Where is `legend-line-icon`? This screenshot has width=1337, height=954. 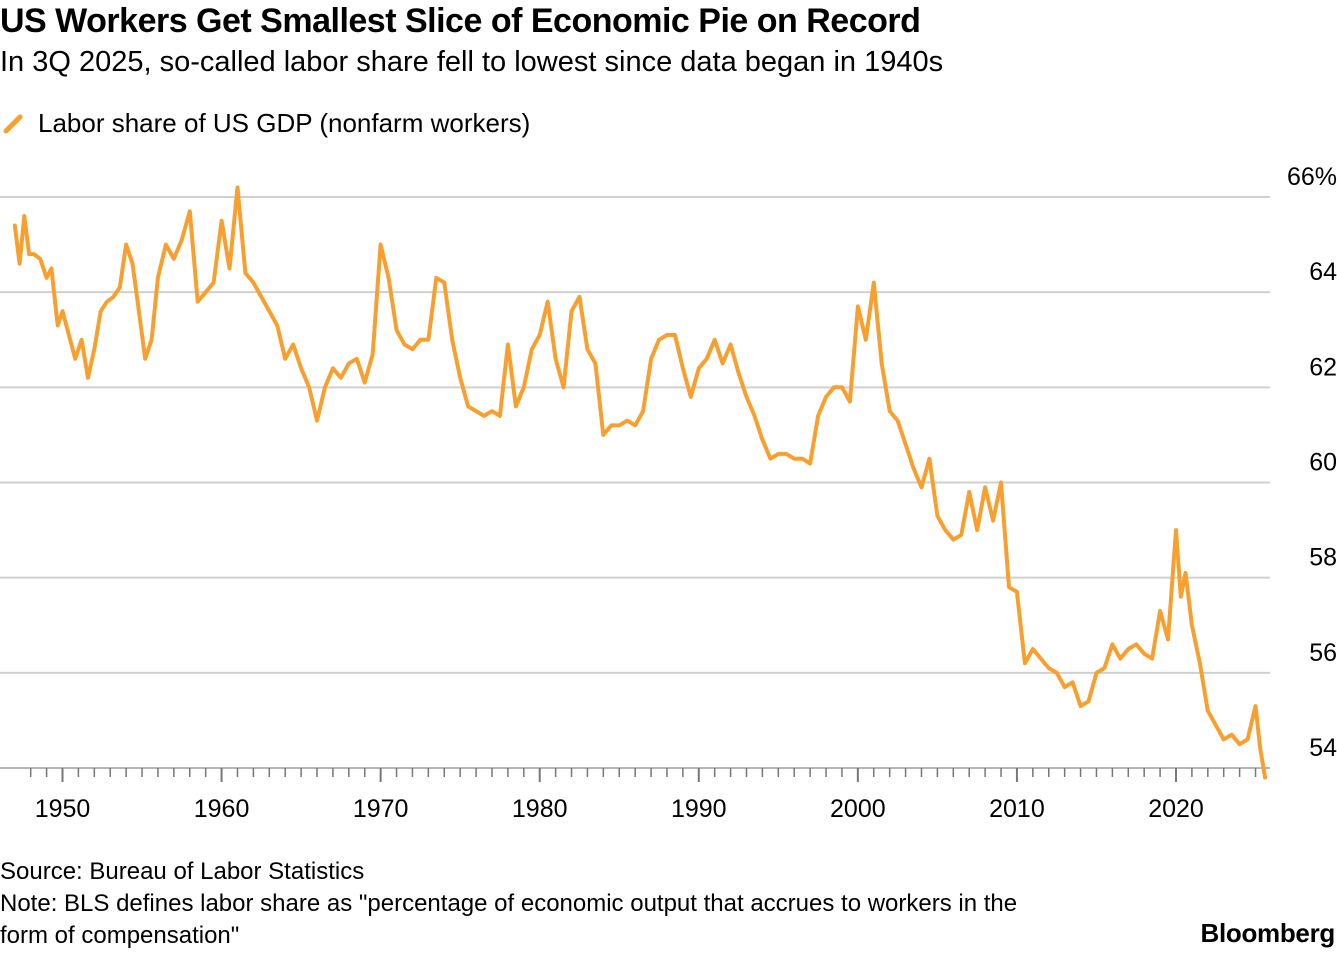
legend-line-icon is located at coordinates (13, 123).